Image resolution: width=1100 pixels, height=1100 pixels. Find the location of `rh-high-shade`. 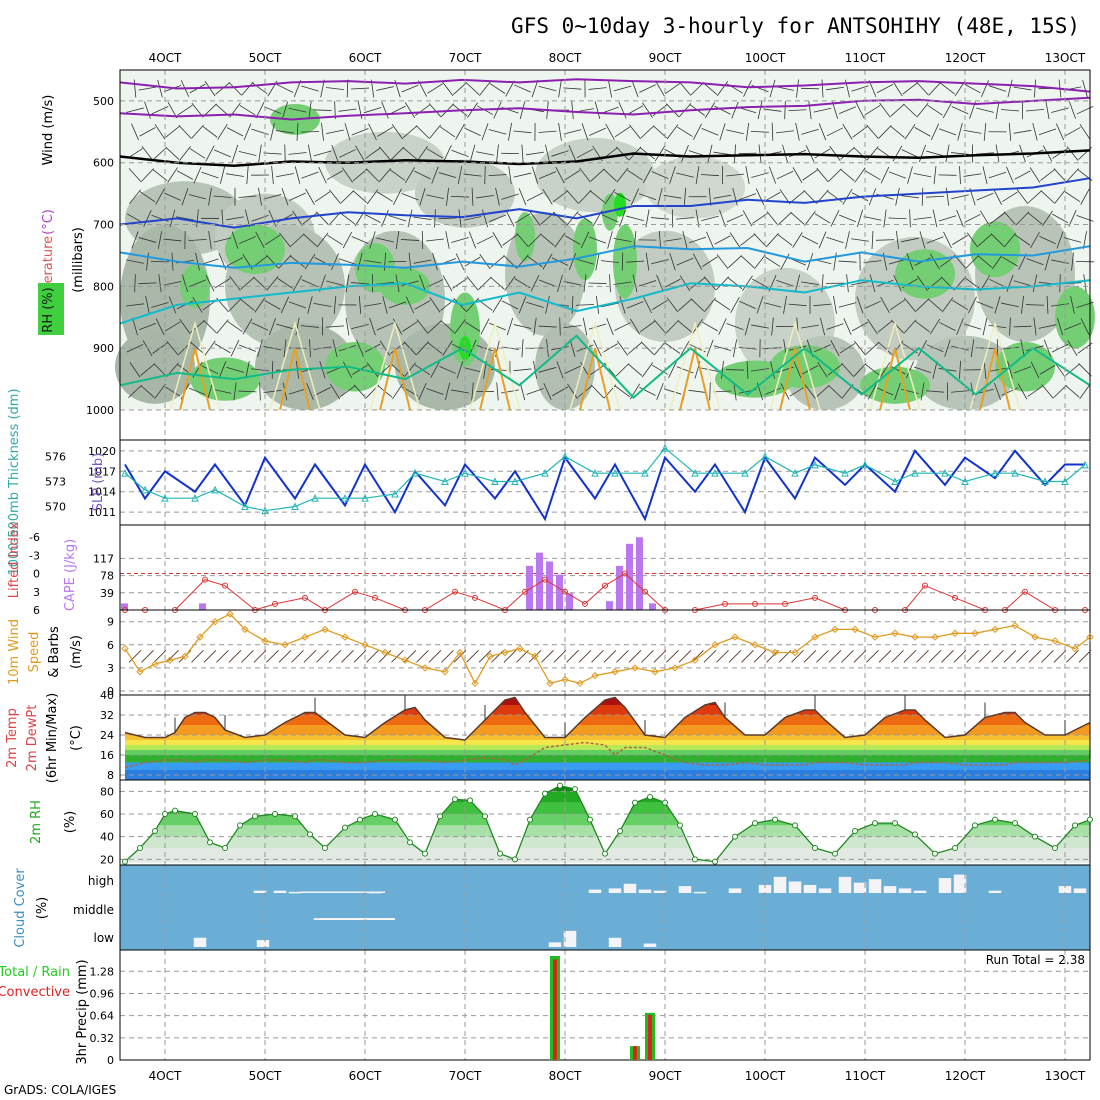

rh-high-shade is located at coordinates (405, 286).